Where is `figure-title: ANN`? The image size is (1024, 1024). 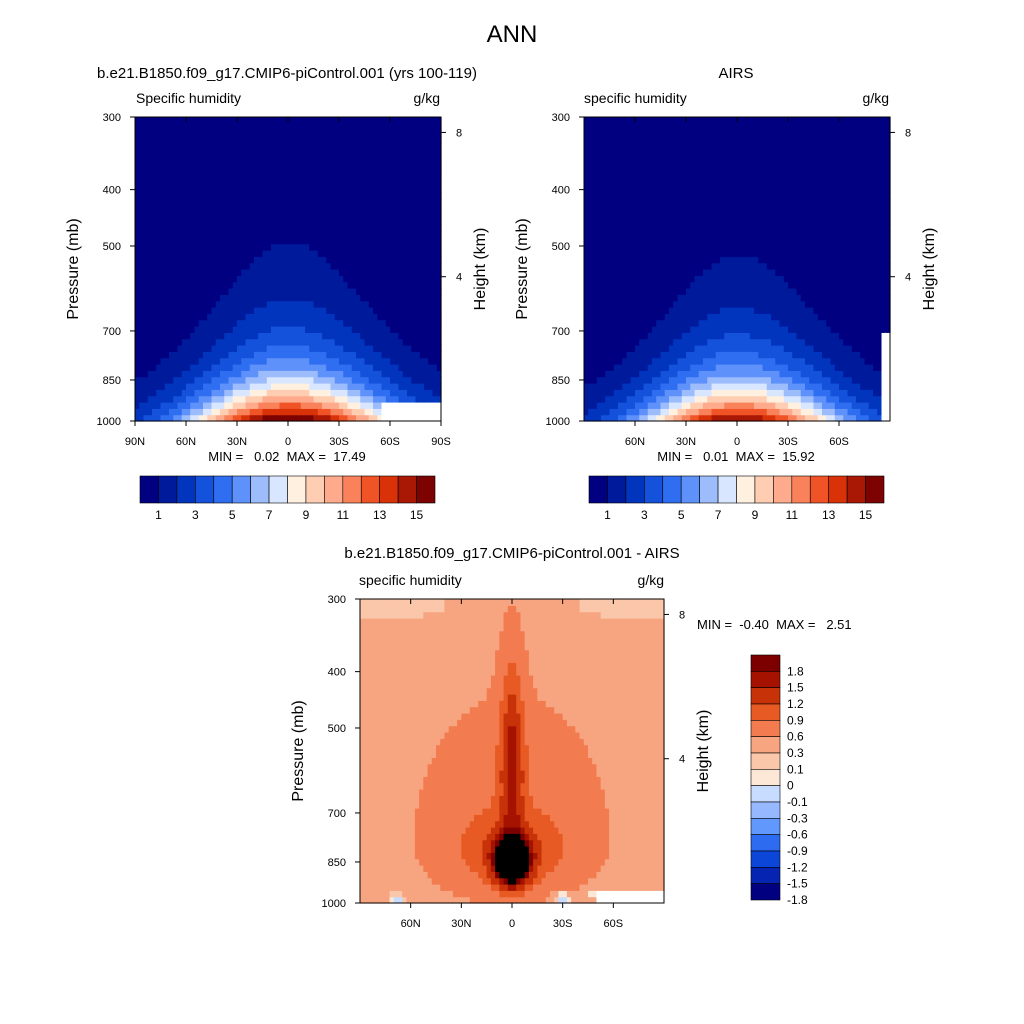 figure-title: ANN is located at coordinates (512, 34).